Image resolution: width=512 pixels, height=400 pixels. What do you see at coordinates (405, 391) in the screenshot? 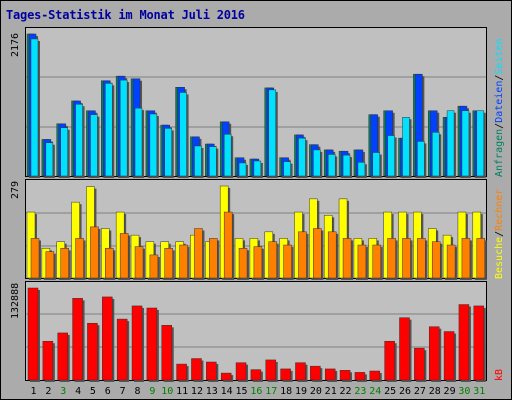
I see `x-tick-label: 26` at bounding box center [405, 391].